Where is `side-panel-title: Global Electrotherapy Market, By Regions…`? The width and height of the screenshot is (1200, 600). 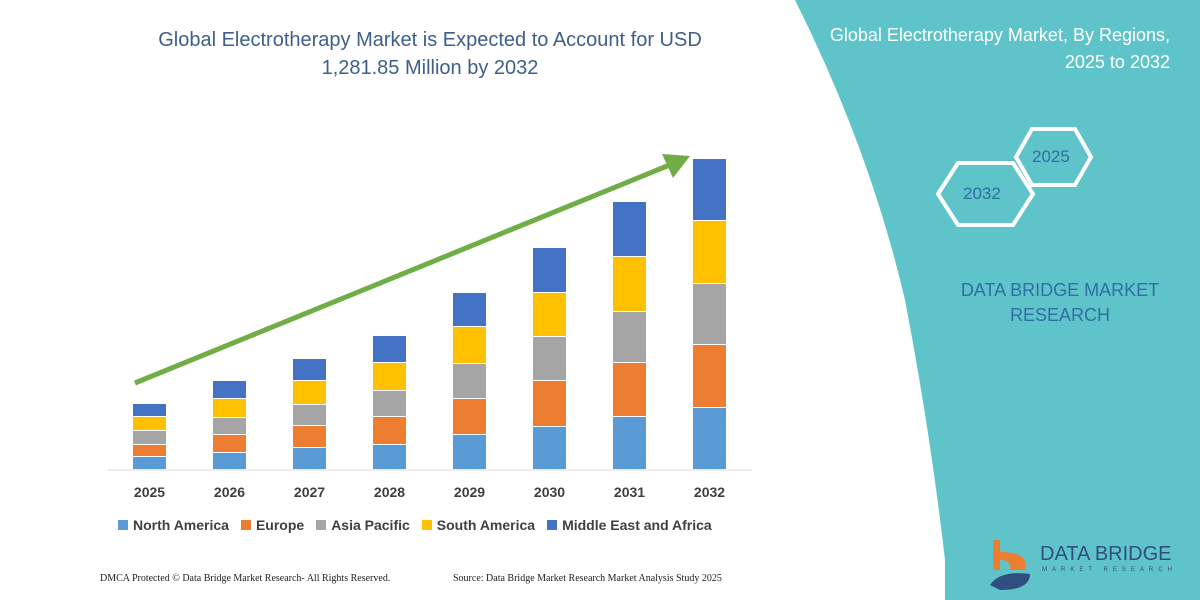
side-panel-title: Global Electrotherapy Market, By Regions… is located at coordinates (999, 48).